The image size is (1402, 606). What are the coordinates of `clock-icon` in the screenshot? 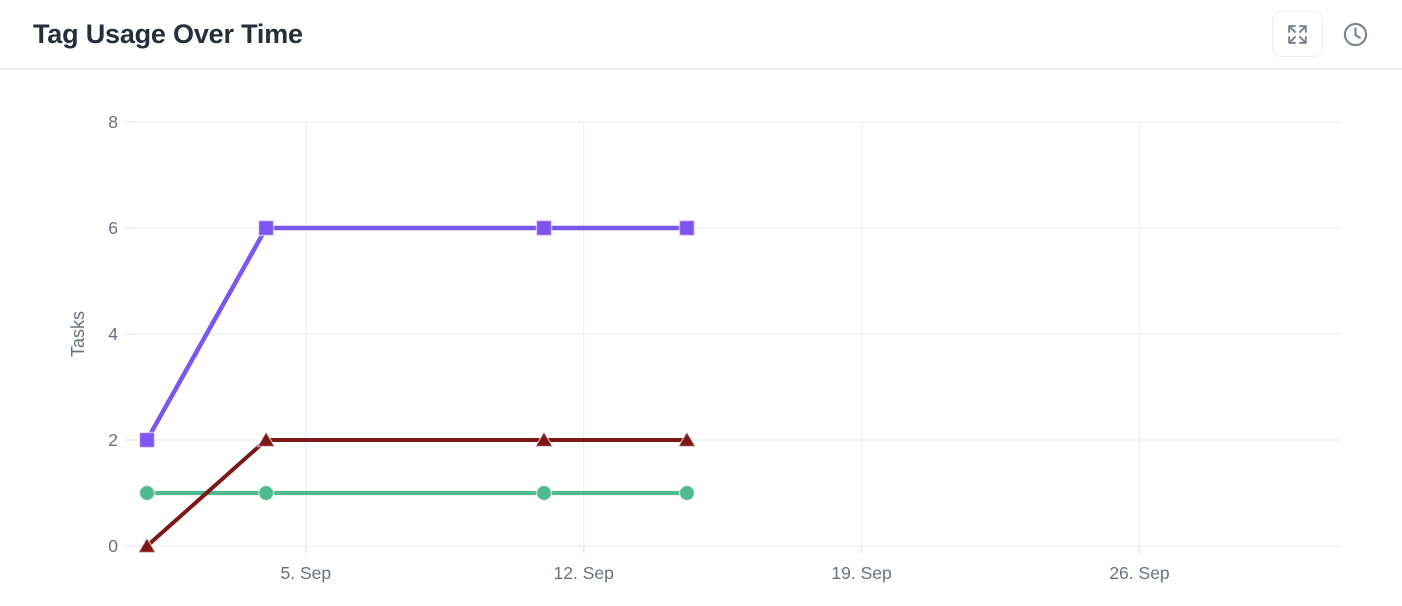 It's located at (1355, 34).